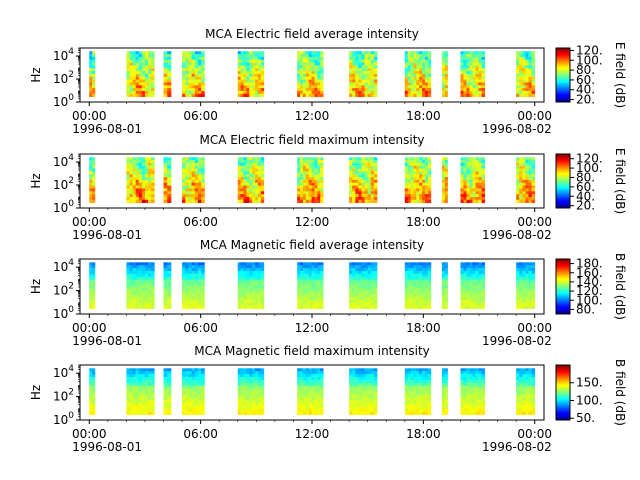 The image size is (640, 480). What do you see at coordinates (311, 140) in the screenshot?
I see `panel-title: MCA Electric field maximum intensity` at bounding box center [311, 140].